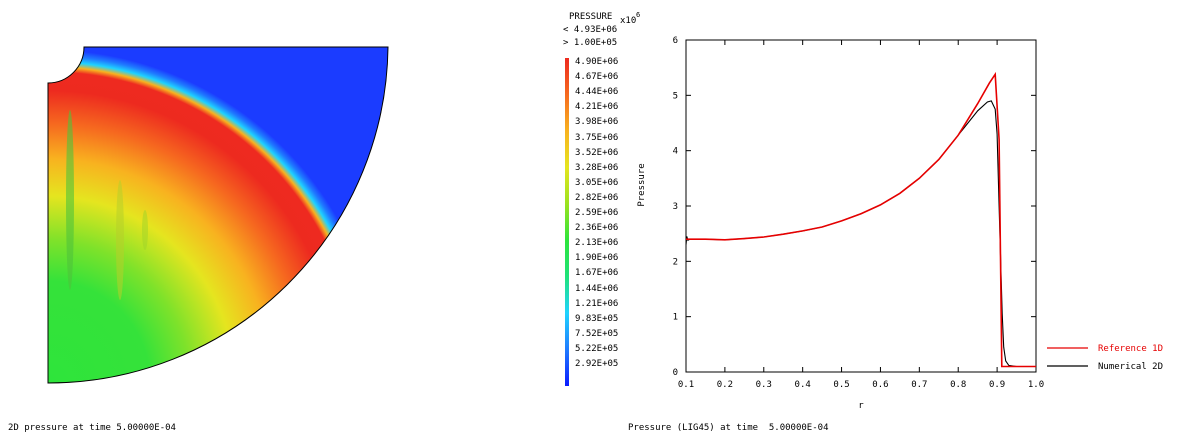 This screenshot has width=1184, height=439. I want to click on y-tick-label: 5, so click(675, 96).